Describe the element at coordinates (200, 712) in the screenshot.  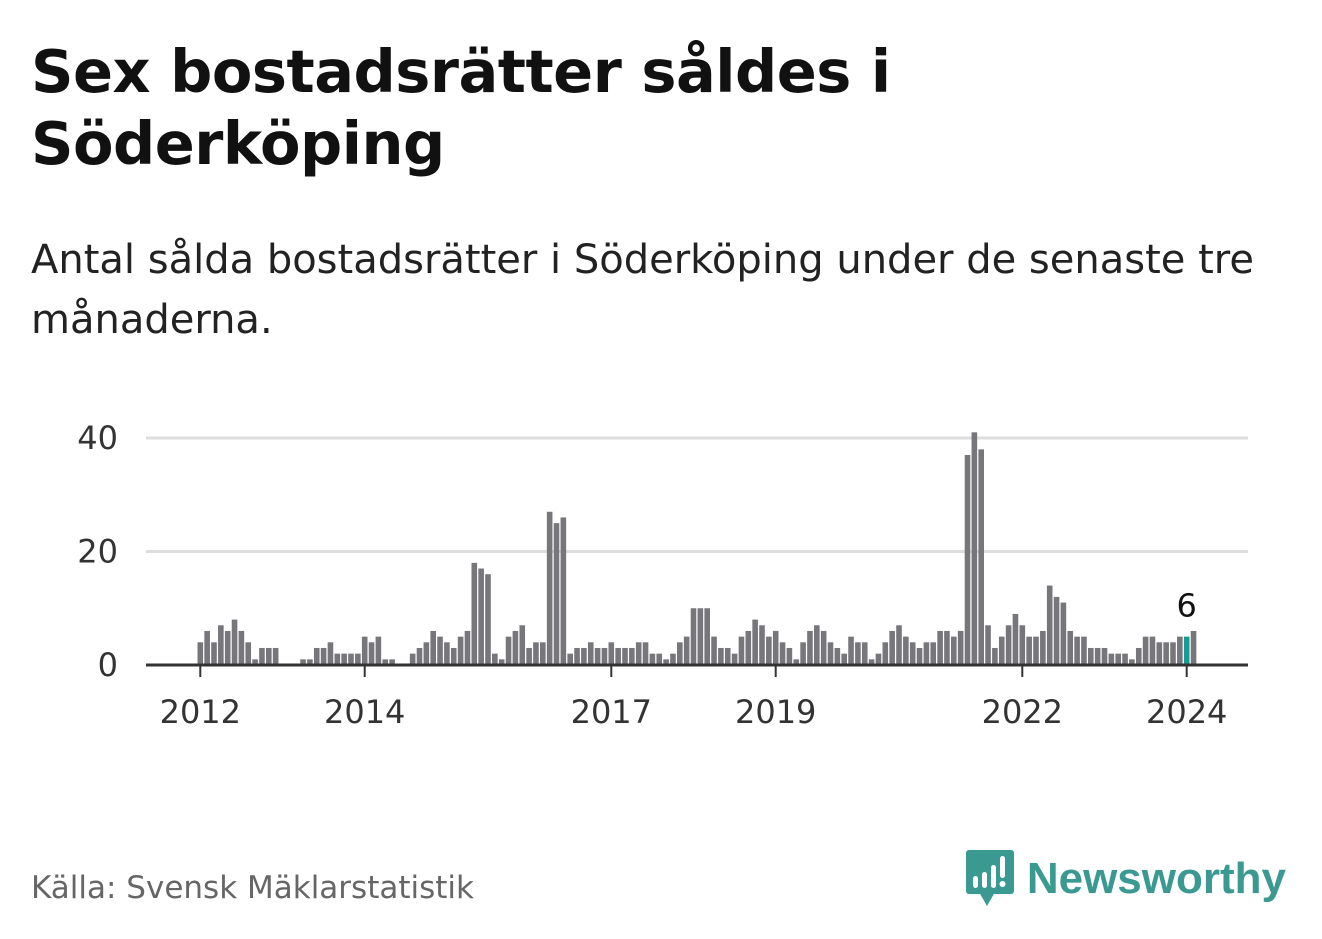
I see `x-tick-label: 2012` at that location.